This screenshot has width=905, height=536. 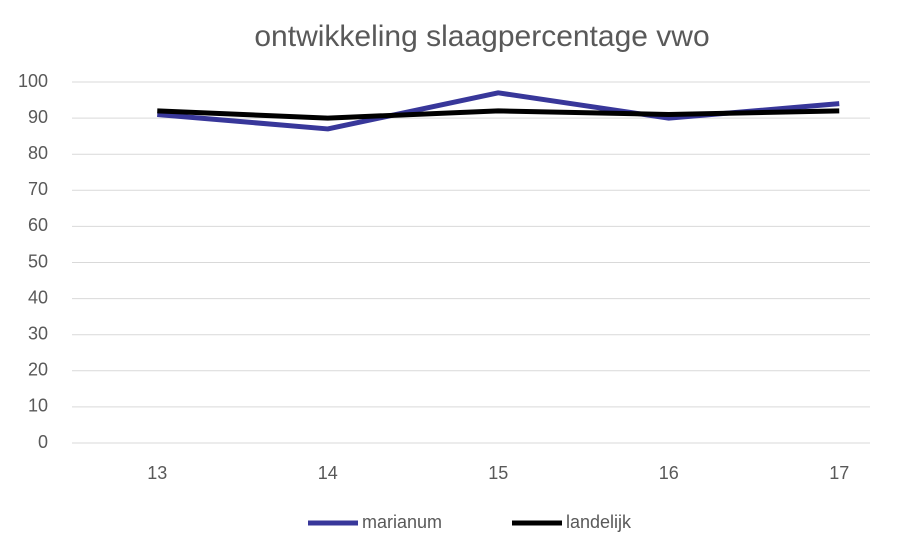 I want to click on y-tick-label: 50, so click(x=38, y=261).